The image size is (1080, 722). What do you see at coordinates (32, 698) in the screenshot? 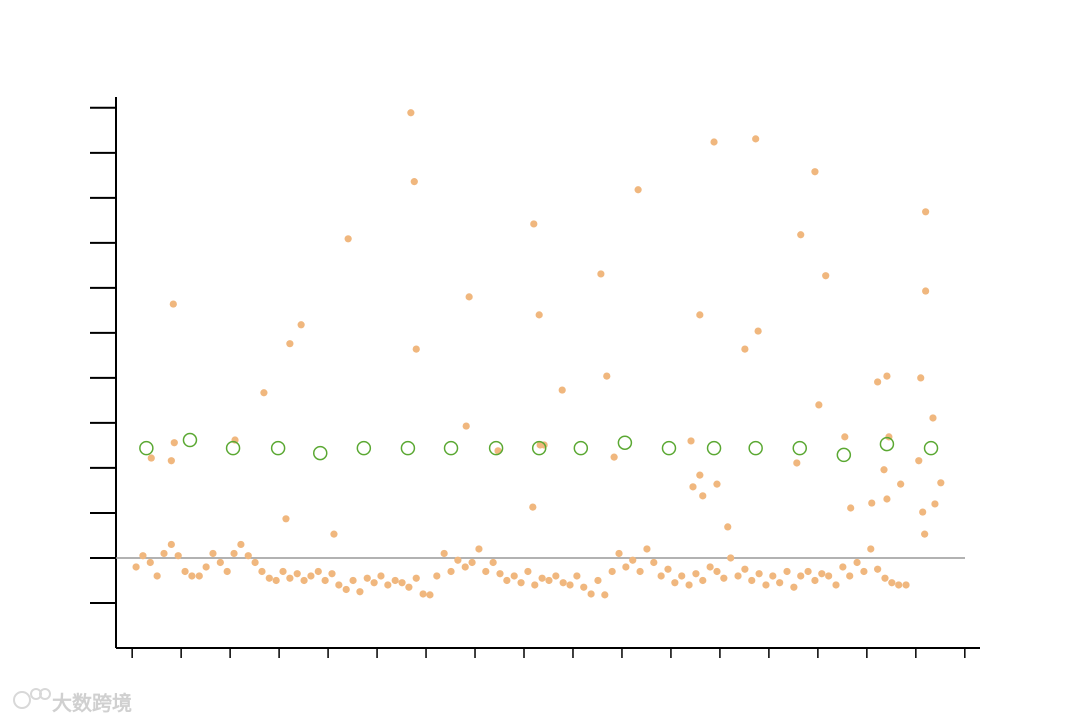
I see `watermark-logo` at bounding box center [32, 698].